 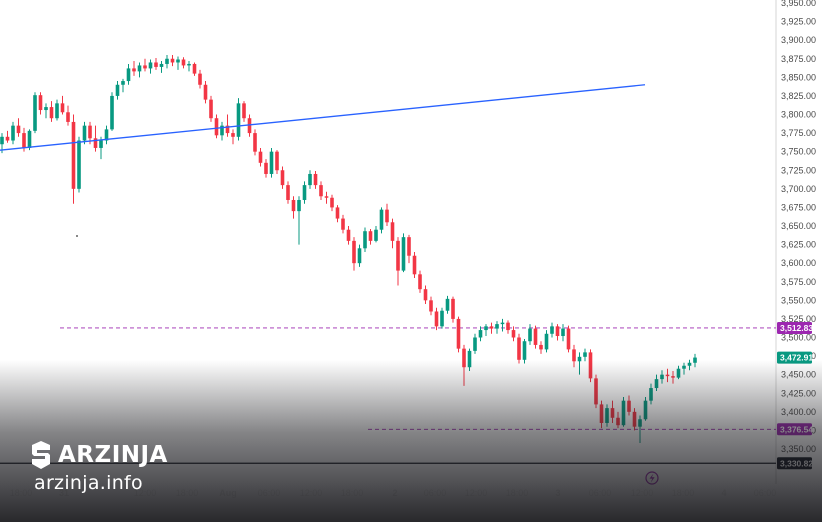 I want to click on price-tick-label: 3,650.00, so click(x=798, y=226).